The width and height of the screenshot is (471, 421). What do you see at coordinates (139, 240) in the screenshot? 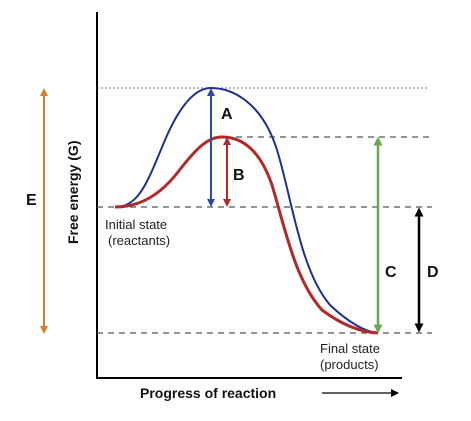
I see `initial-state-sublabel: (reactants)` at bounding box center [139, 240].